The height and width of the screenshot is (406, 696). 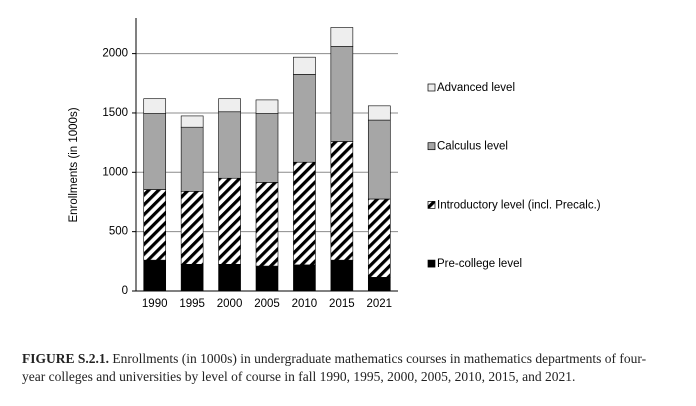 I want to click on y-tick-label: 500, so click(x=118, y=232).